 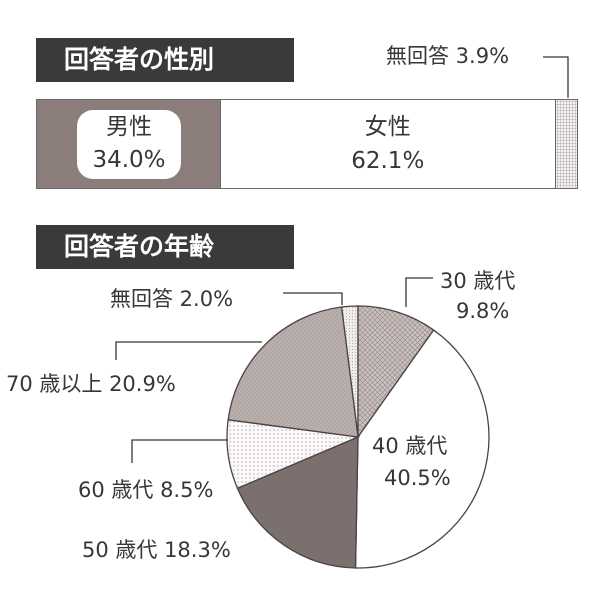 What do you see at coordinates (146, 490) in the screenshot?
I see `age-60-label: 60 歳代 8.5%` at bounding box center [146, 490].